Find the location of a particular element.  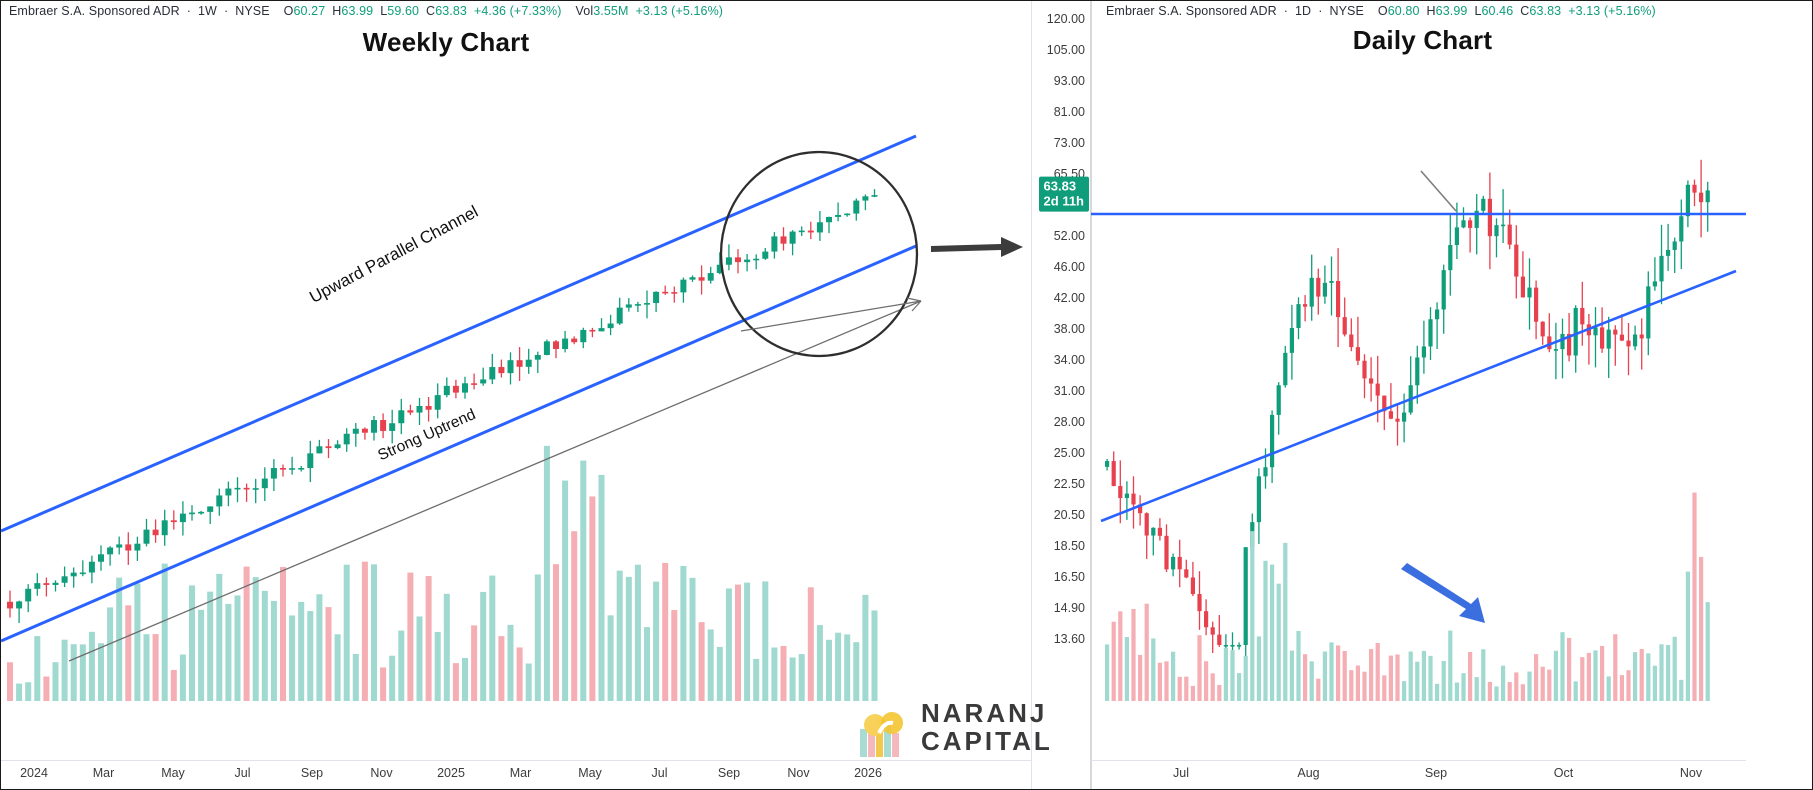

daily-high-label: H is located at coordinates (1431, 11).